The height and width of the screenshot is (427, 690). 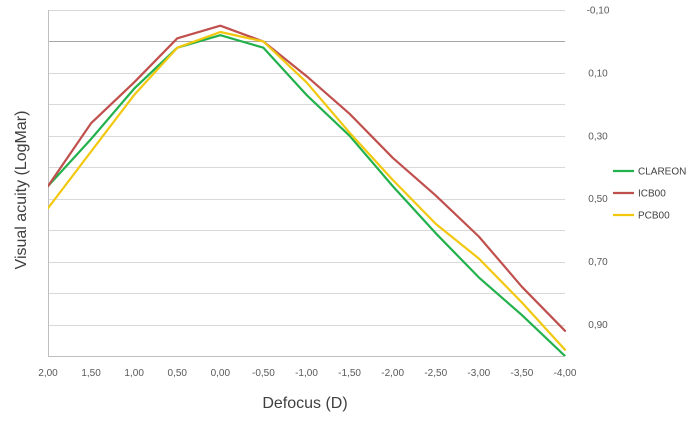 I want to click on y-tick-label: -0,10, so click(x=598, y=11).